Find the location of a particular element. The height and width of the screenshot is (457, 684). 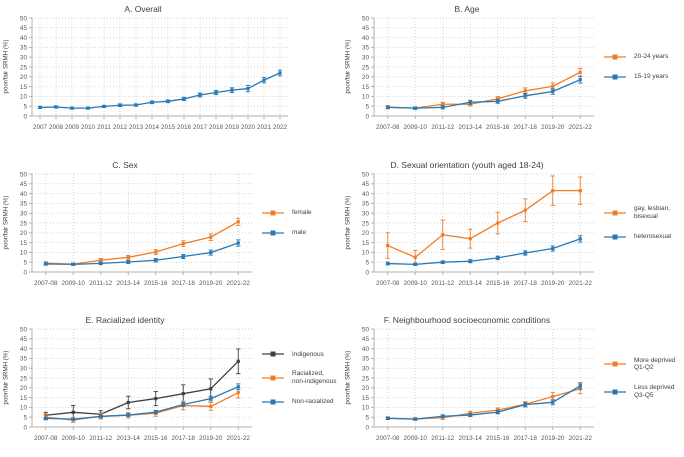

chart-legend: female male is located at coordinates (302, 223).